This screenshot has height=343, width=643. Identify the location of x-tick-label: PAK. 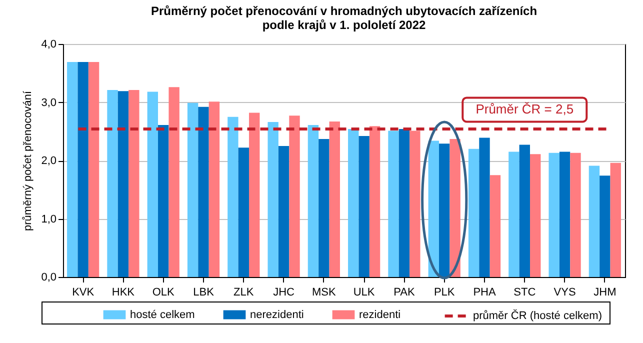
(405, 292).